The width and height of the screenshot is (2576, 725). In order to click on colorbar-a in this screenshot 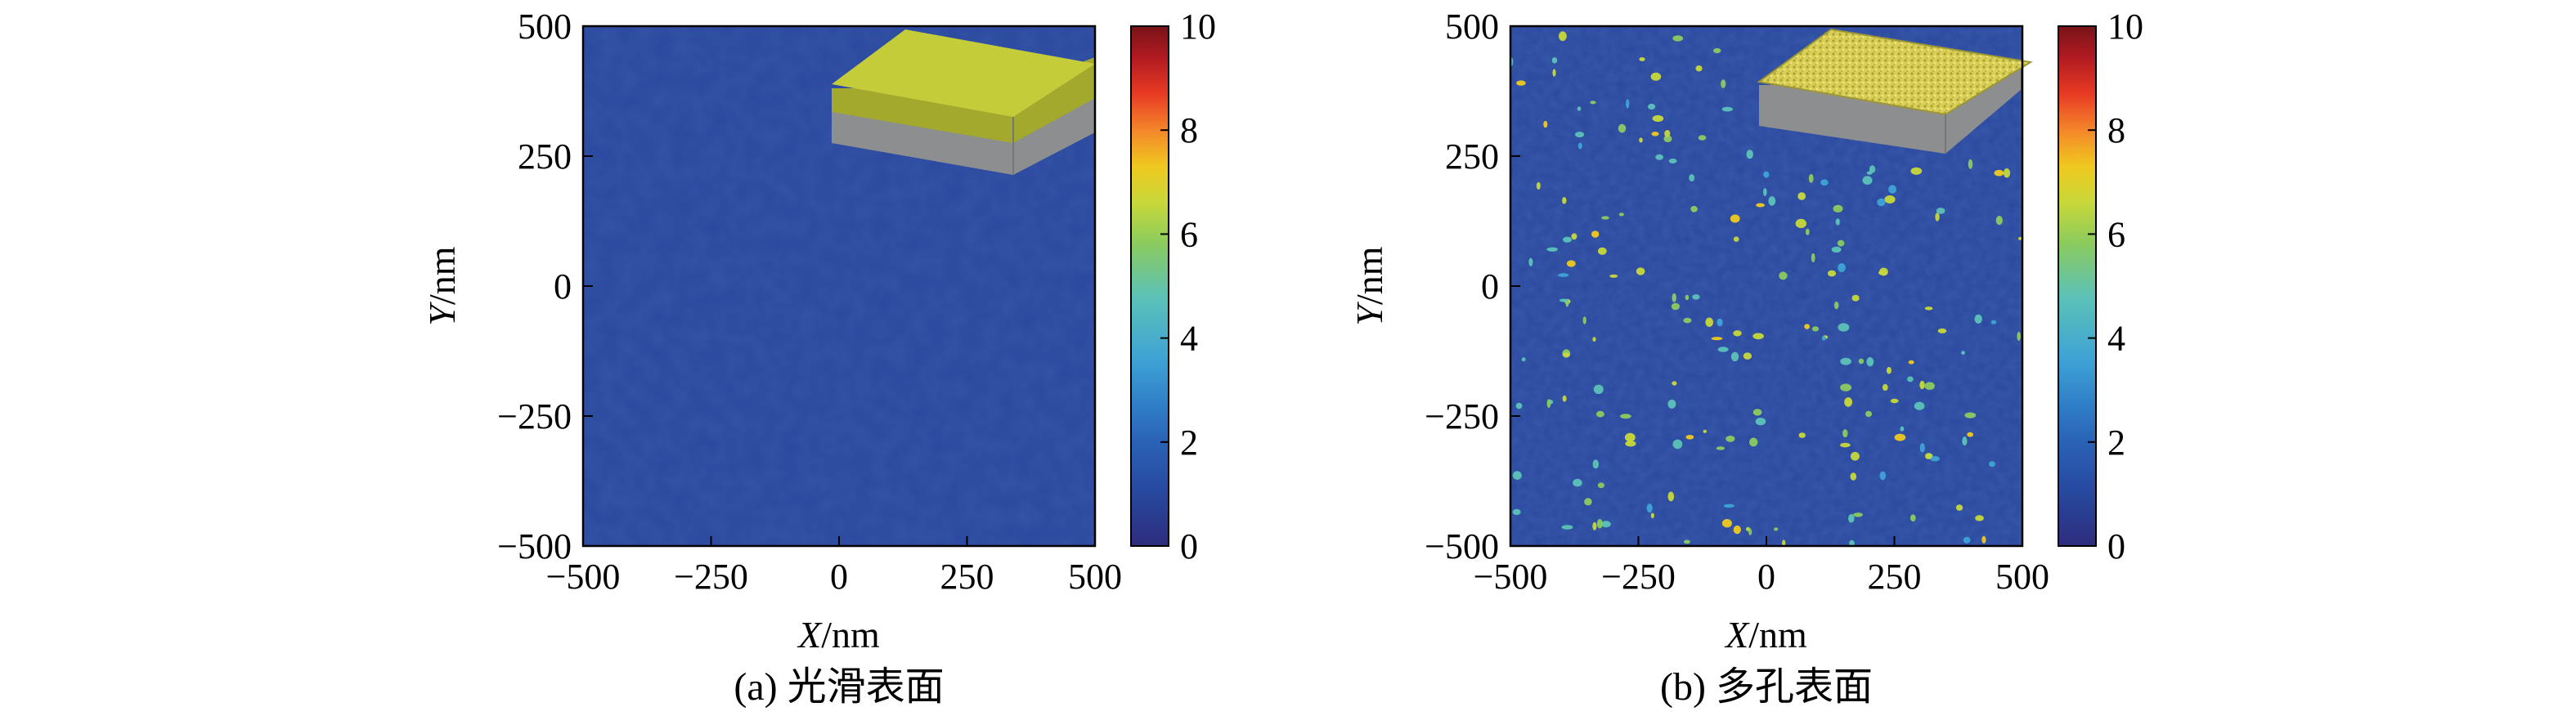, I will do `click(1149, 286)`.